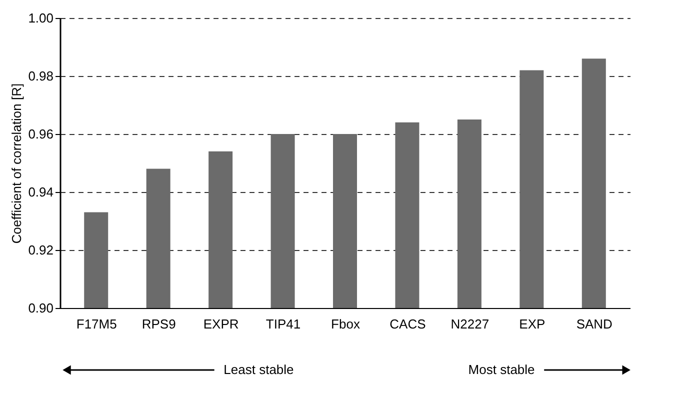 Image resolution: width=682 pixels, height=414 pixels. Describe the element at coordinates (16, 163) in the screenshot. I see `y-axis-title: Coefficient of correlation [R]` at that location.